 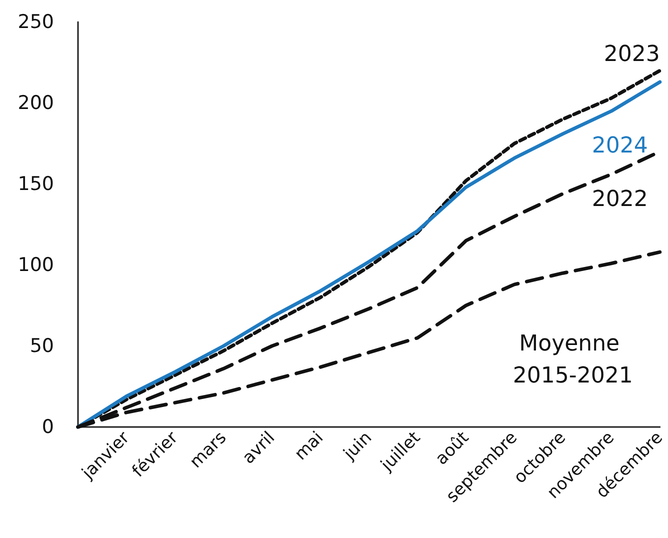 I want to click on y-tick-label: 200, so click(x=36, y=103).